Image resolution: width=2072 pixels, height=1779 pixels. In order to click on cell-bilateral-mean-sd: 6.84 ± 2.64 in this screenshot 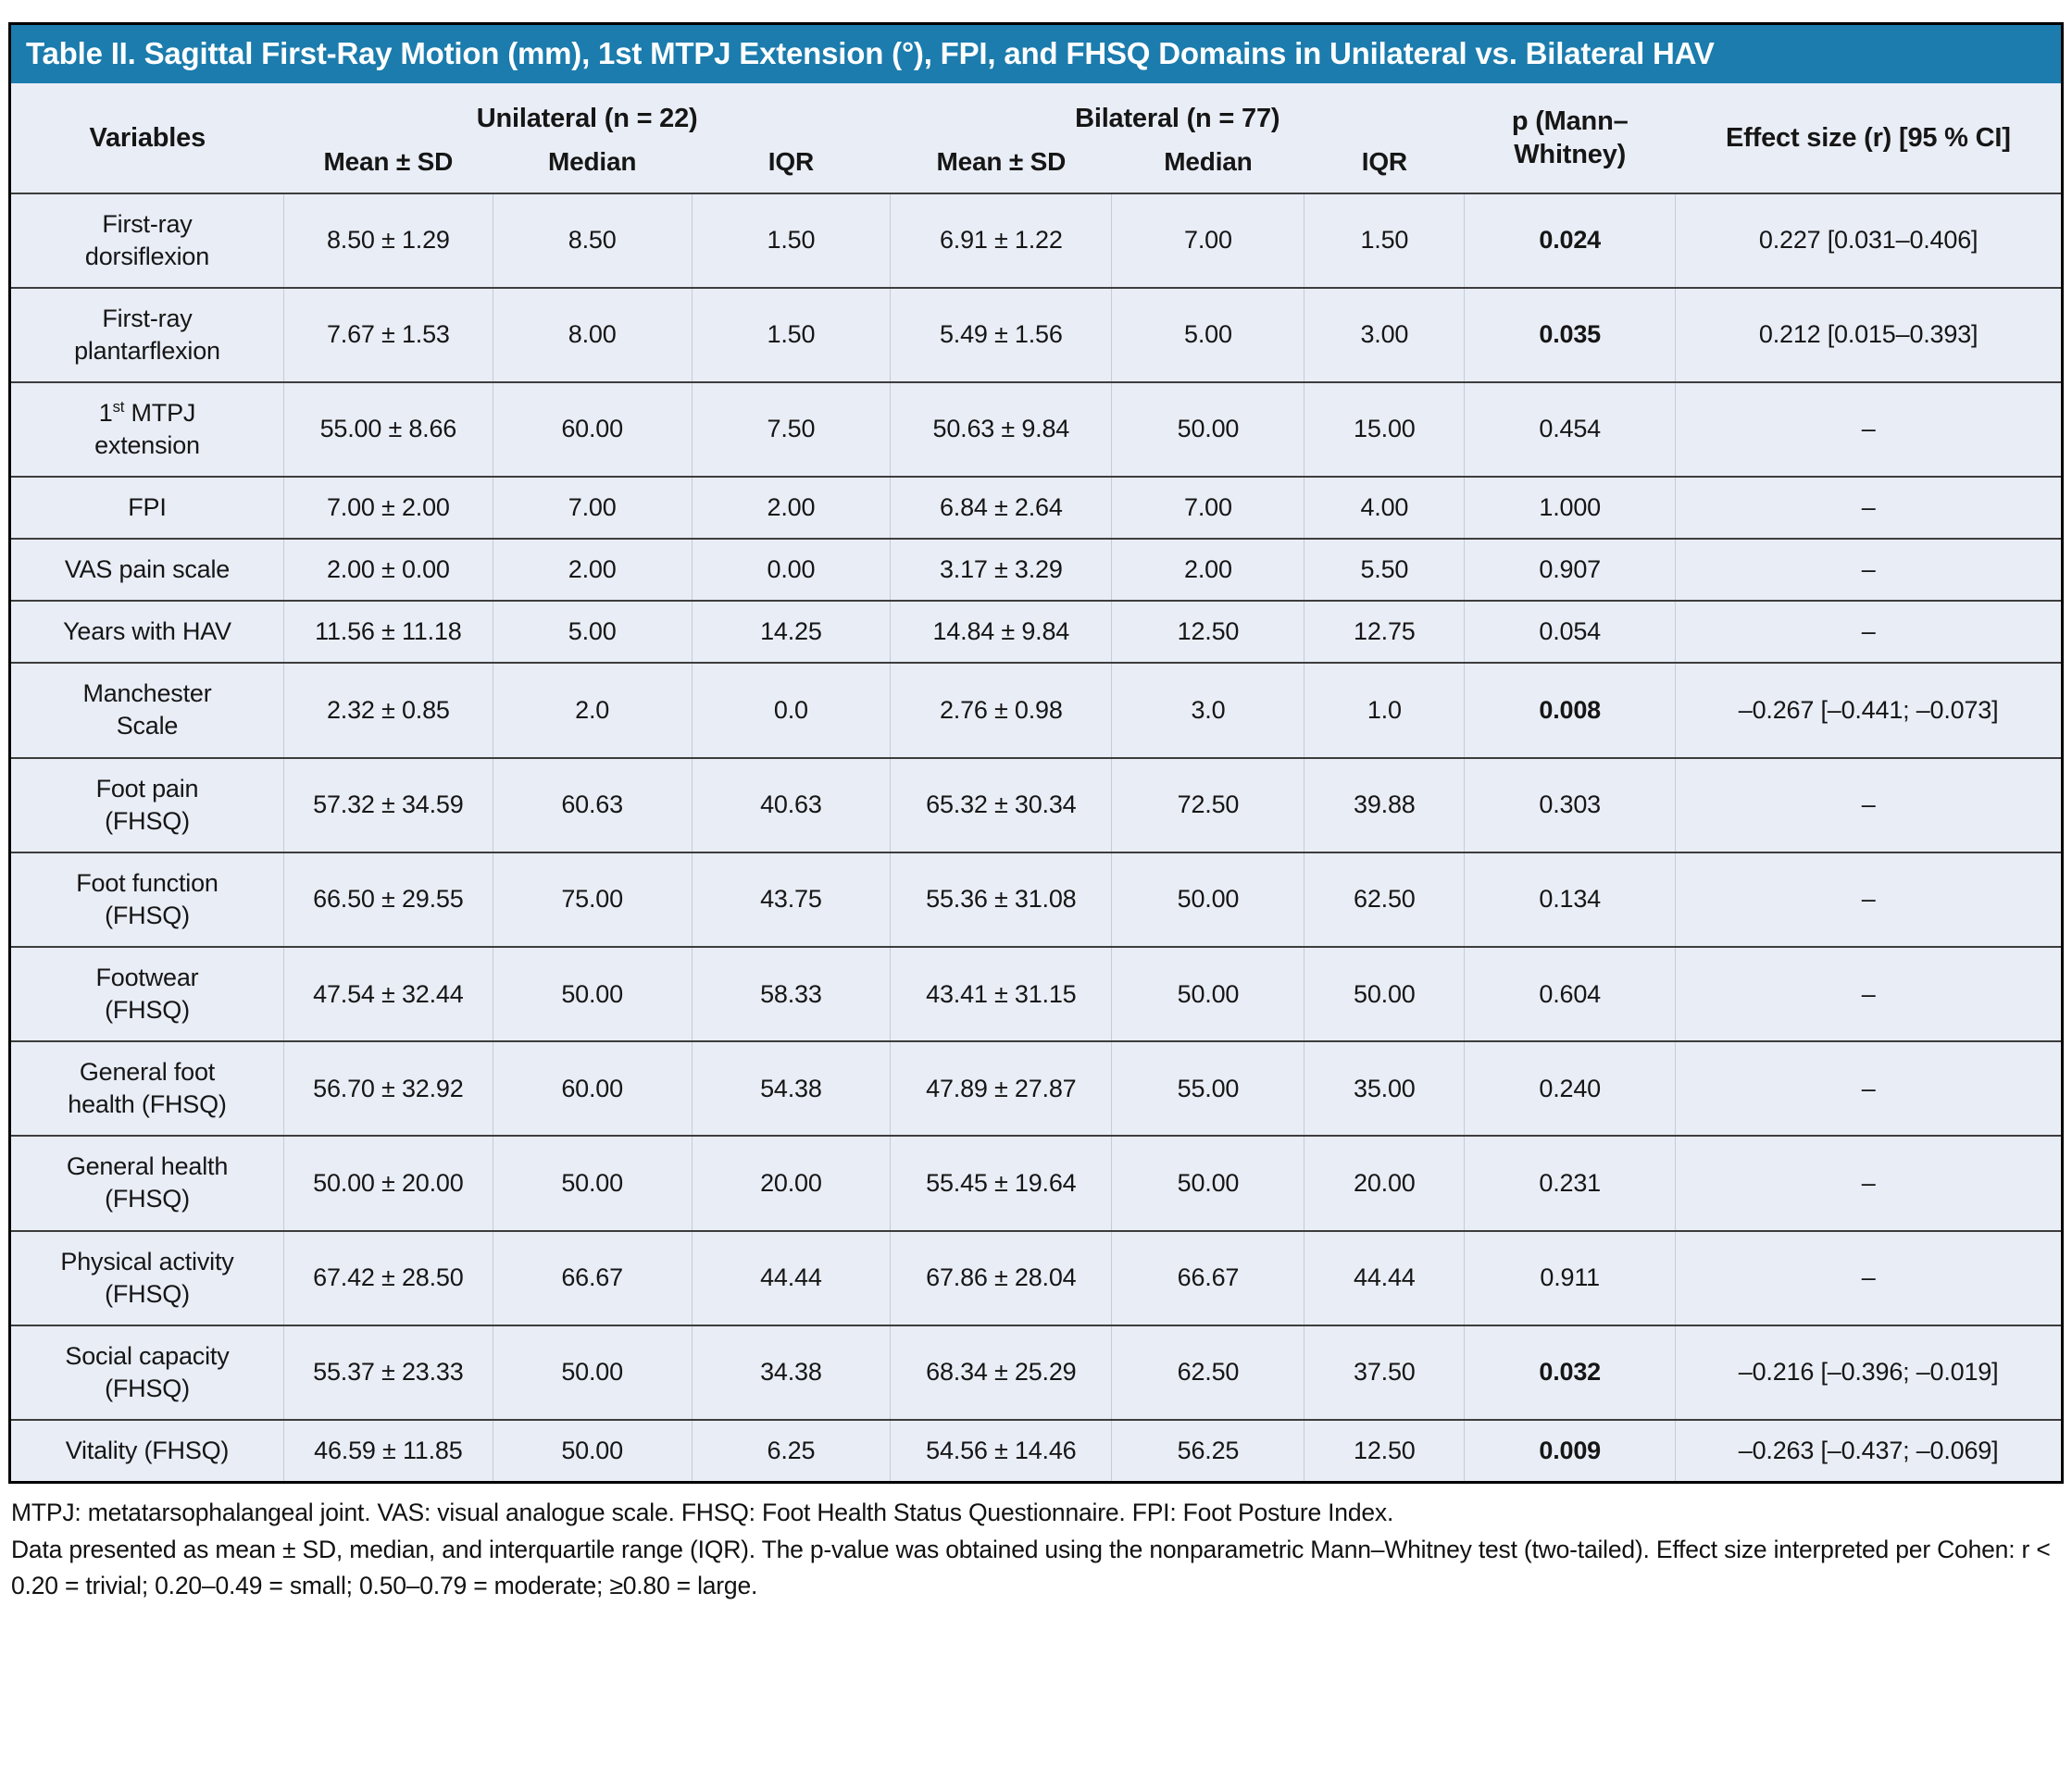, I will do `click(1001, 508)`.